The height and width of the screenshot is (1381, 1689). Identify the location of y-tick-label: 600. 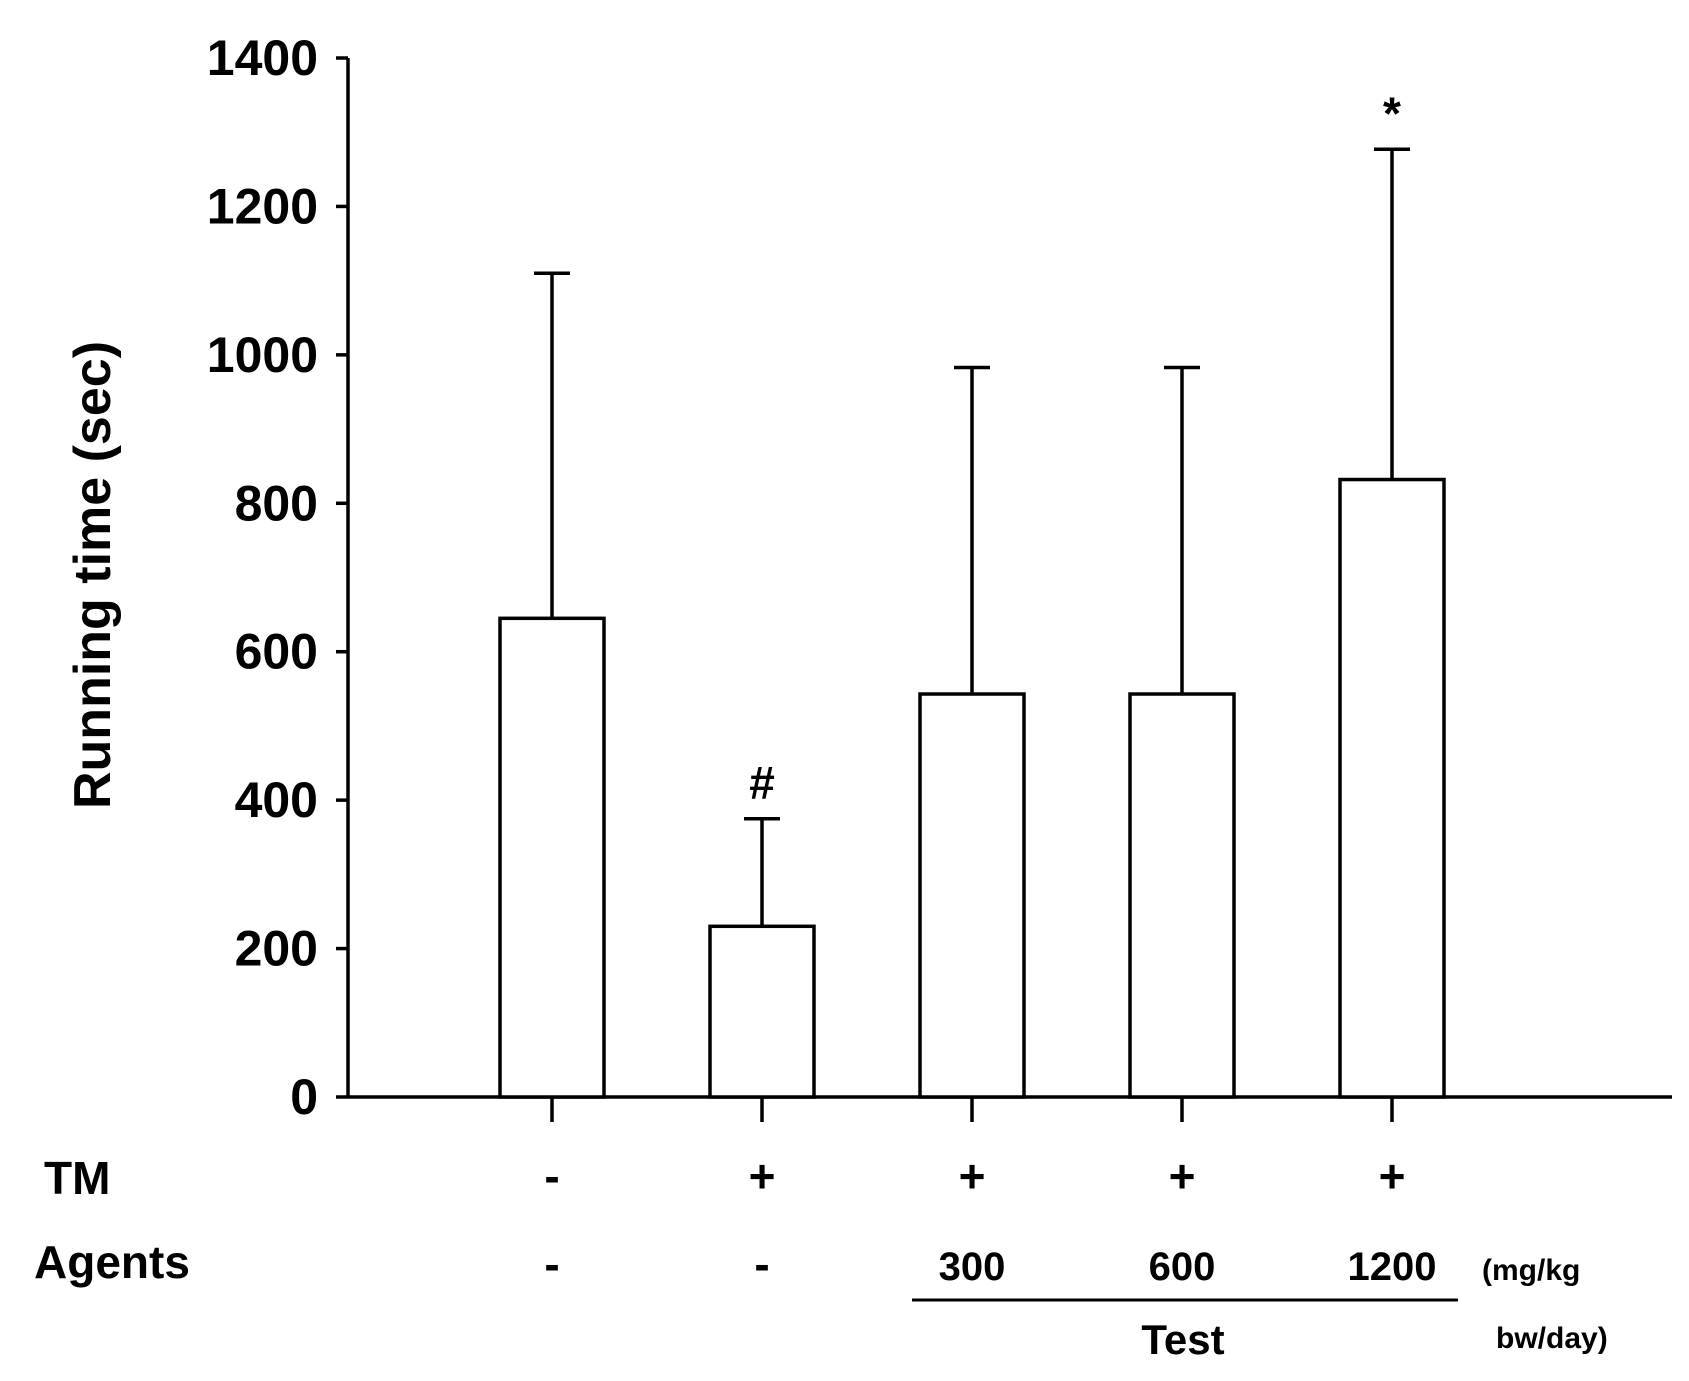
(276, 652).